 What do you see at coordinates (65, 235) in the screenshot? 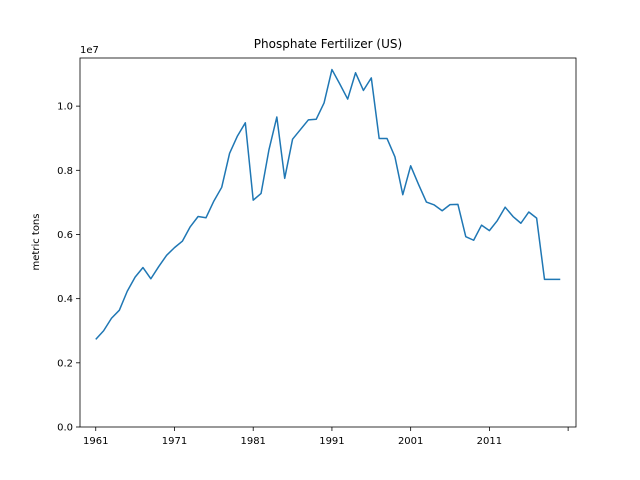
I see `y-tick-label: 0.6` at bounding box center [65, 235].